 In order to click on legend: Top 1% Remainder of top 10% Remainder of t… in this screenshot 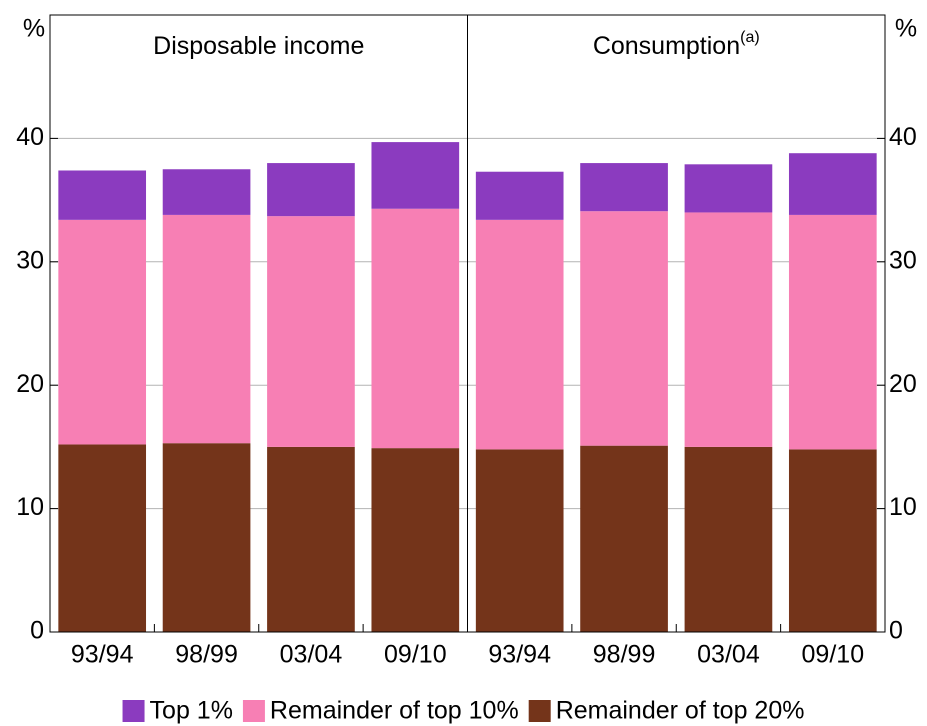, I will do `click(463, 711)`.